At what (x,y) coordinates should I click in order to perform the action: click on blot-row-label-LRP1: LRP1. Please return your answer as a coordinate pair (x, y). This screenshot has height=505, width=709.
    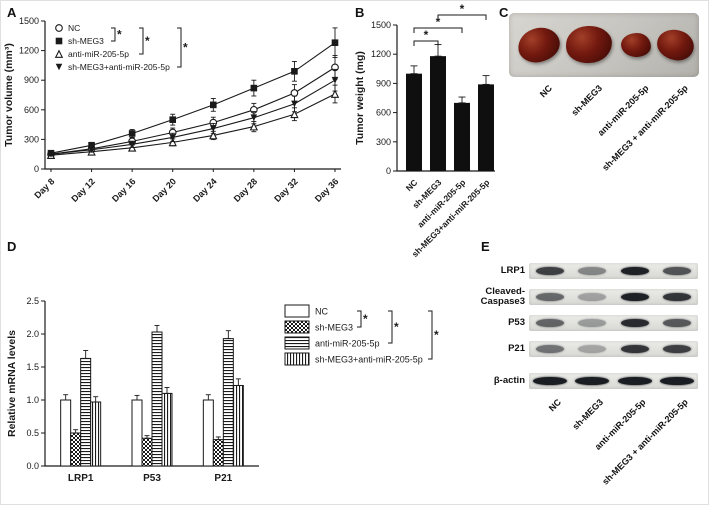
    Looking at the image, I should click on (497, 271).